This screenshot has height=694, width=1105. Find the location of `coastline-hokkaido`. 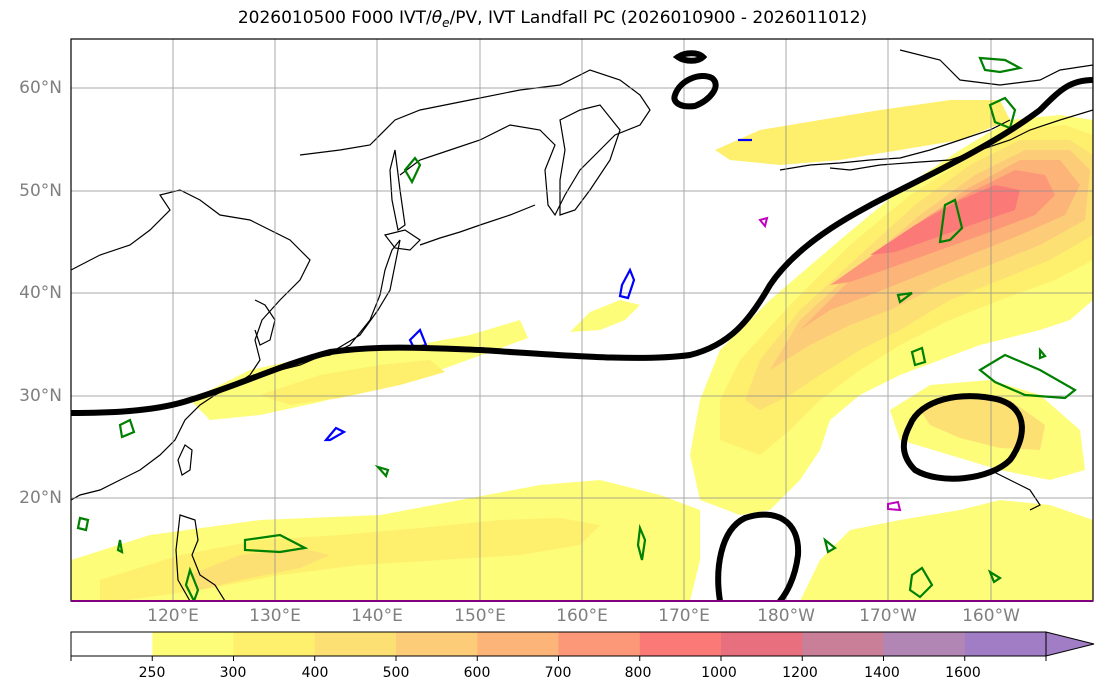

coastline-hokkaido is located at coordinates (402, 240).